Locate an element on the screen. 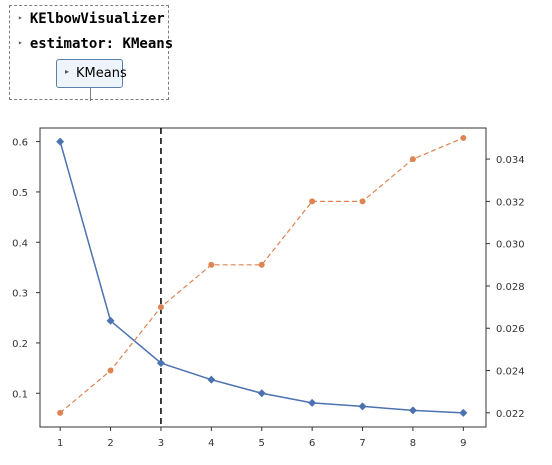 The height and width of the screenshot is (465, 552). left-y-tick-label: 0.4 is located at coordinates (20, 243).